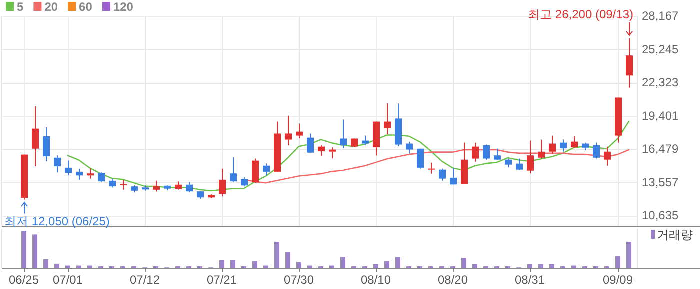 This screenshot has width=700, height=289. Describe the element at coordinates (661, 49) in the screenshot. I see `y-tick-label: 25,245` at that location.